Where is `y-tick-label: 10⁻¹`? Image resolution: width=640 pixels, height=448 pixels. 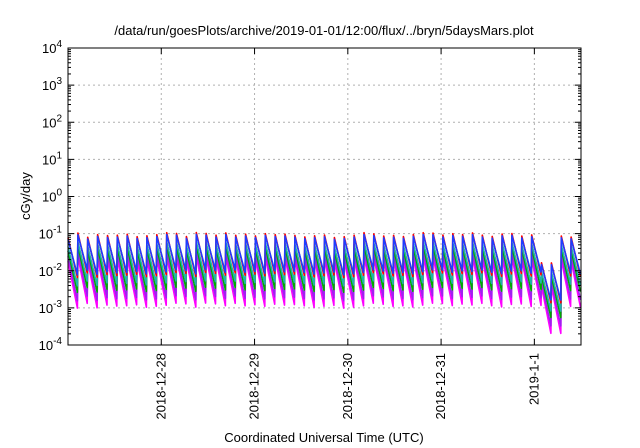 y-tick-label: 10⁻¹ is located at coordinates (51, 233).